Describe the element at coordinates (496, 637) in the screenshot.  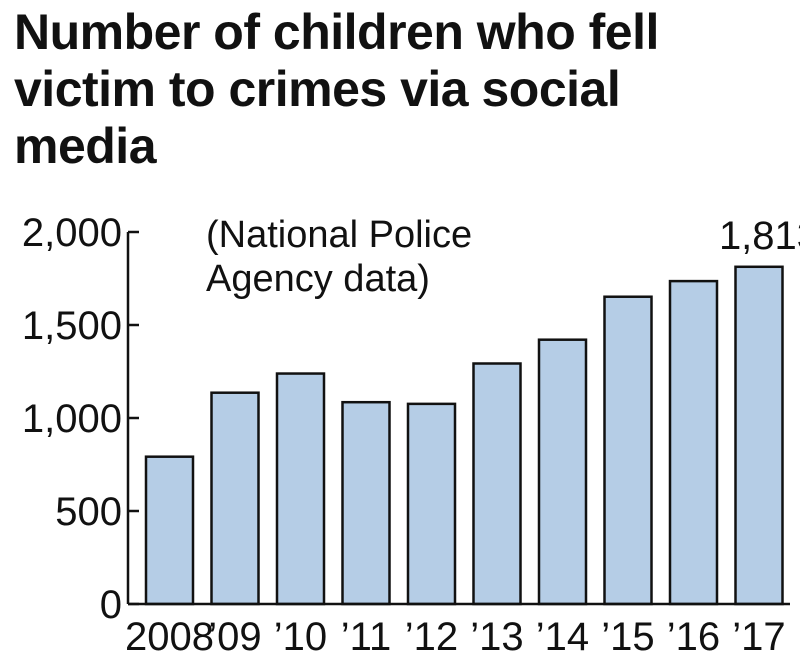
I see `x-tick-label: ’13` at that location.